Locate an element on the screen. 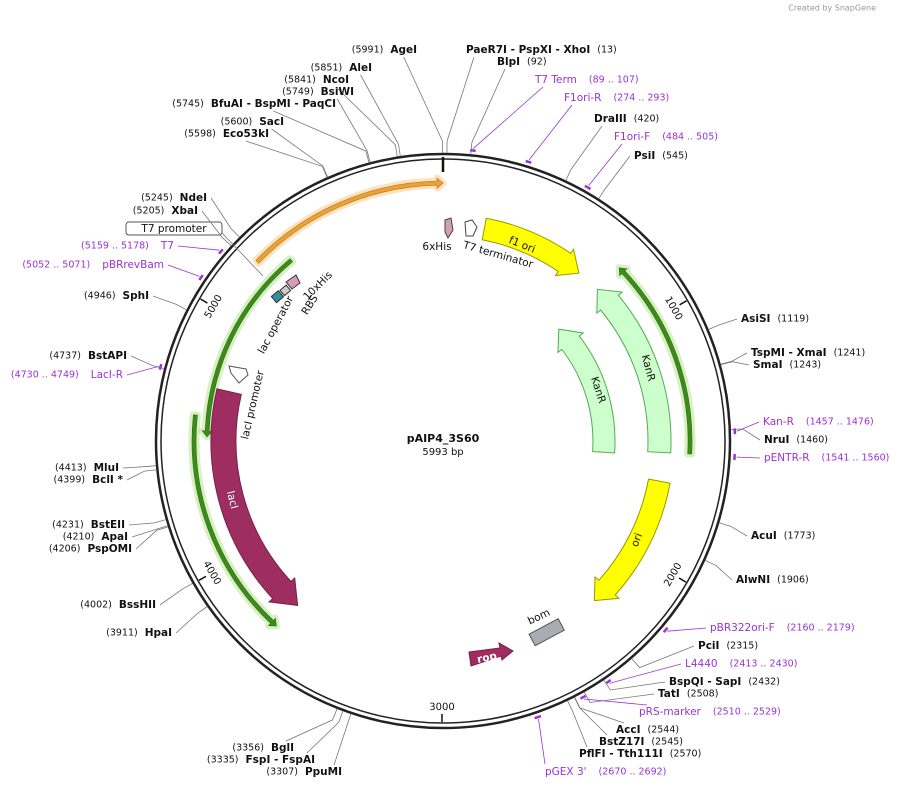 The width and height of the screenshot is (908, 789). enzyme-position: (4231) is located at coordinates (68, 525).